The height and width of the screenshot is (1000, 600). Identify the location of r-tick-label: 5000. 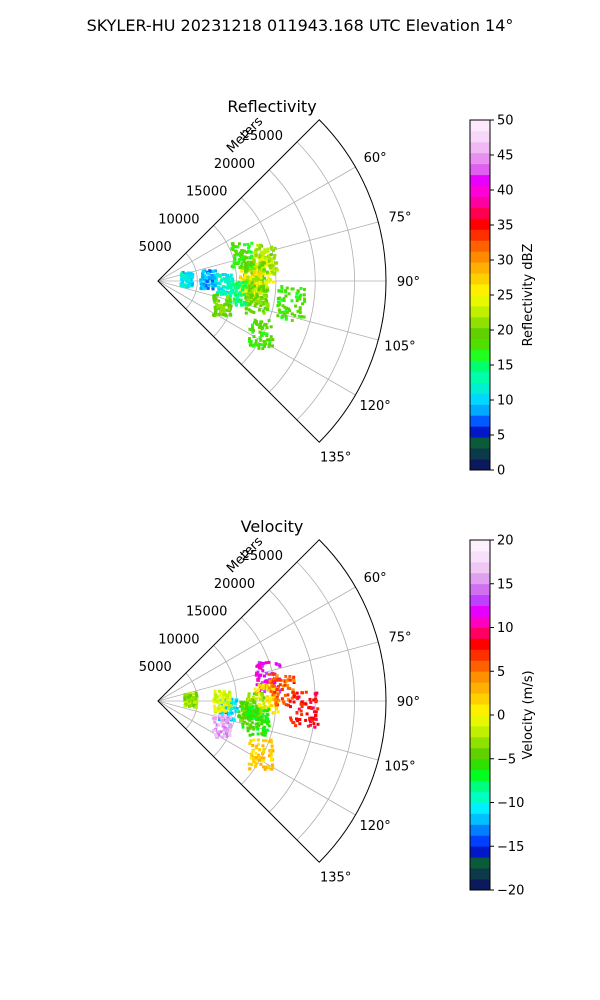
(155, 247).